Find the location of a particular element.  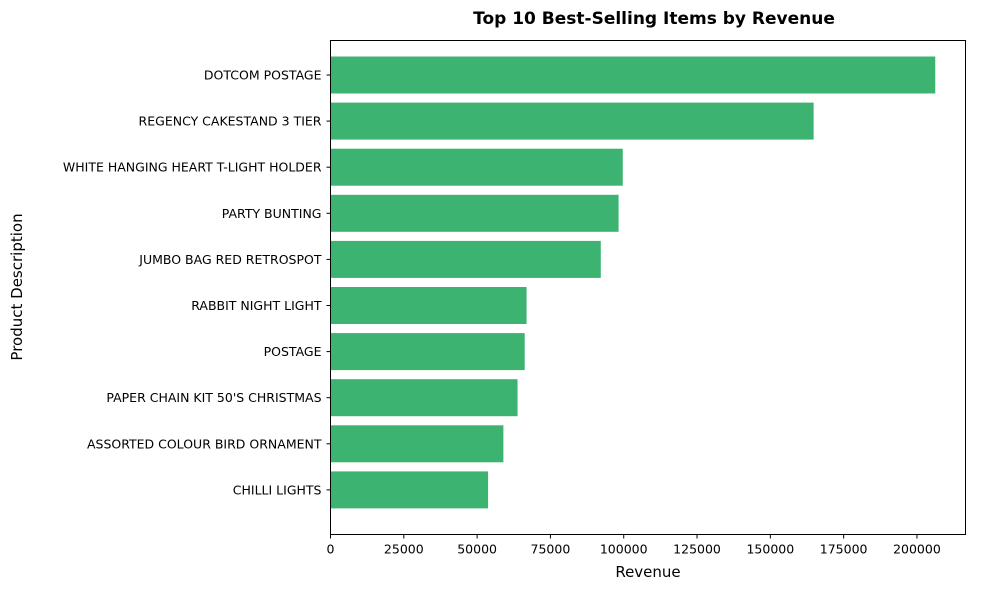

y-tick-label: POSTAGE is located at coordinates (293, 351).